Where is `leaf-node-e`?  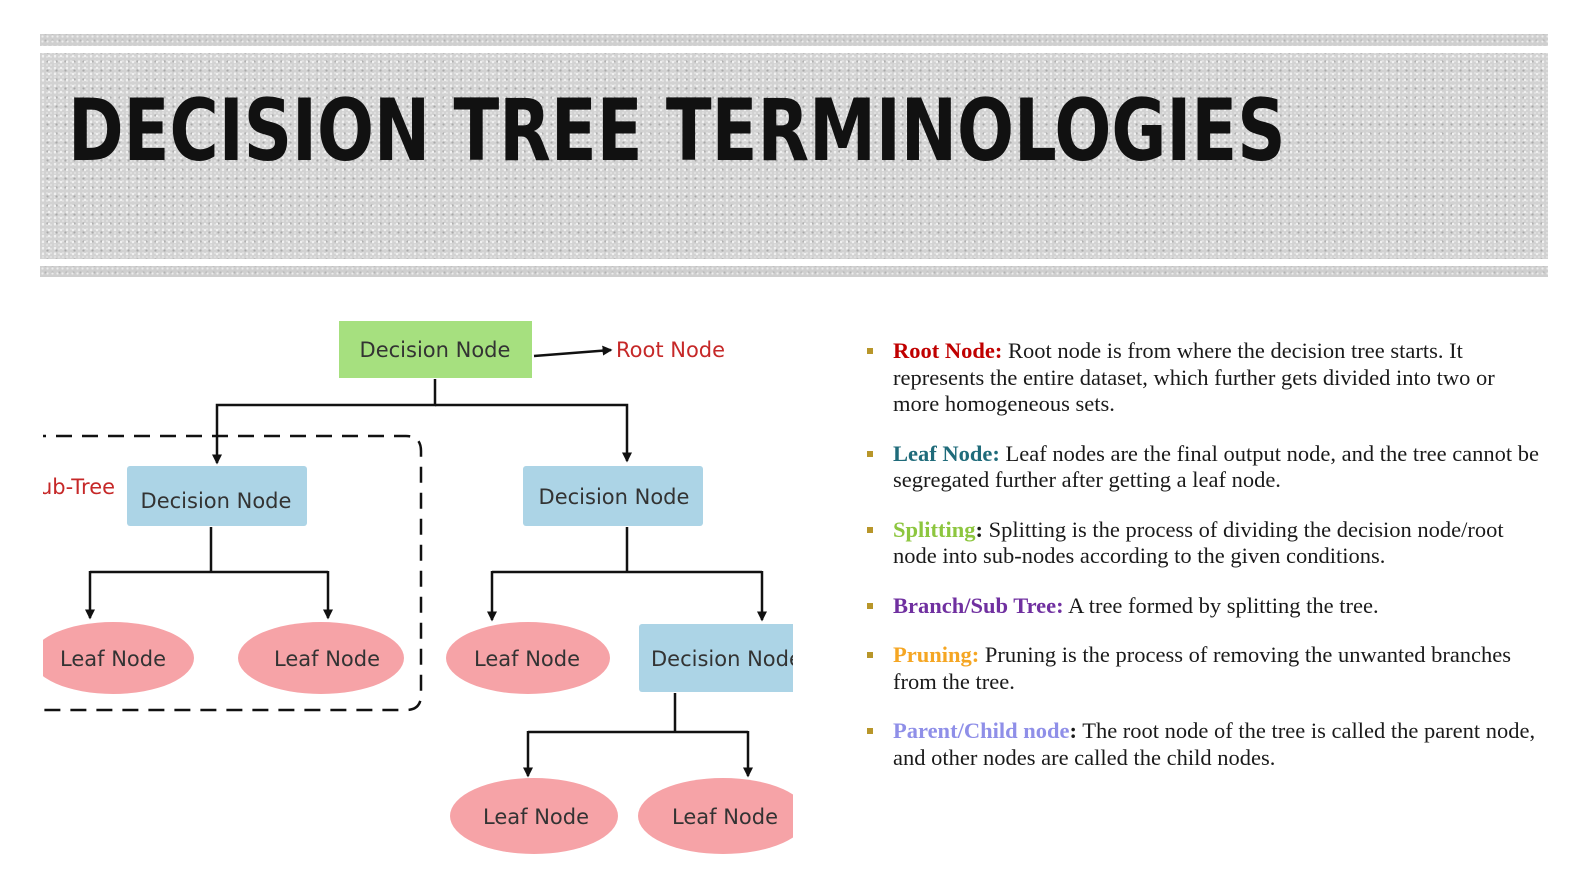
leaf-node-e is located at coordinates (715, 816).